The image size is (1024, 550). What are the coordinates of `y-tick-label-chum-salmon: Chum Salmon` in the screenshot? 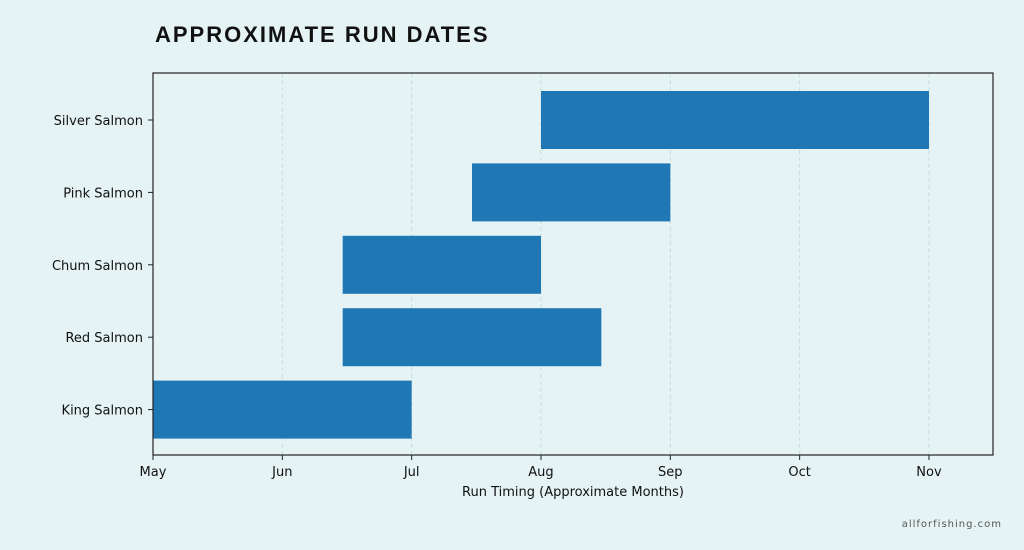 It's located at (97, 266).